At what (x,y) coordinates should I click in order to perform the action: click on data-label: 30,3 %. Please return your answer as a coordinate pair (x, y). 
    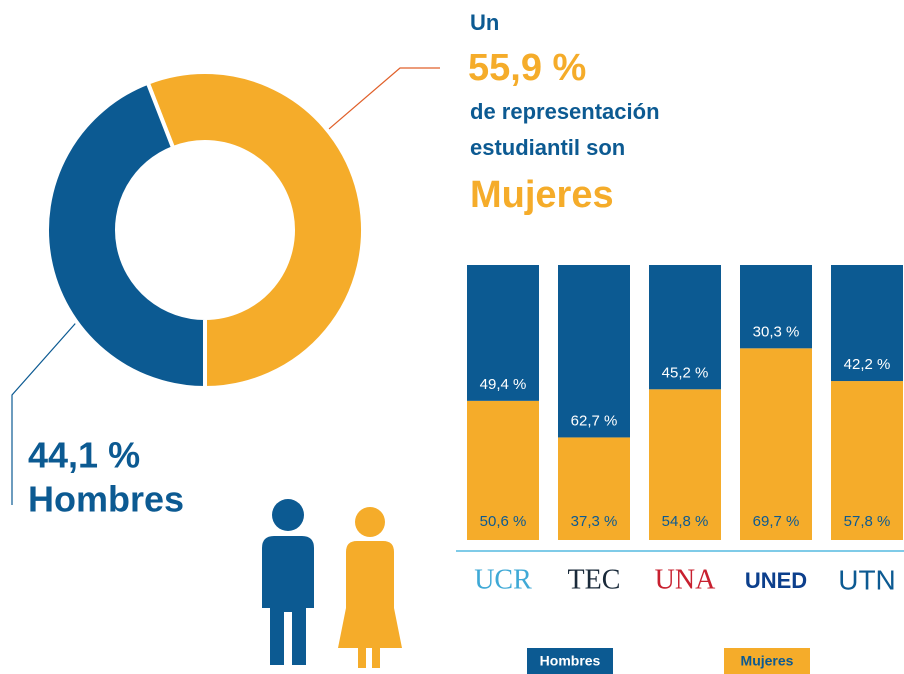
    Looking at the image, I should click on (776, 331).